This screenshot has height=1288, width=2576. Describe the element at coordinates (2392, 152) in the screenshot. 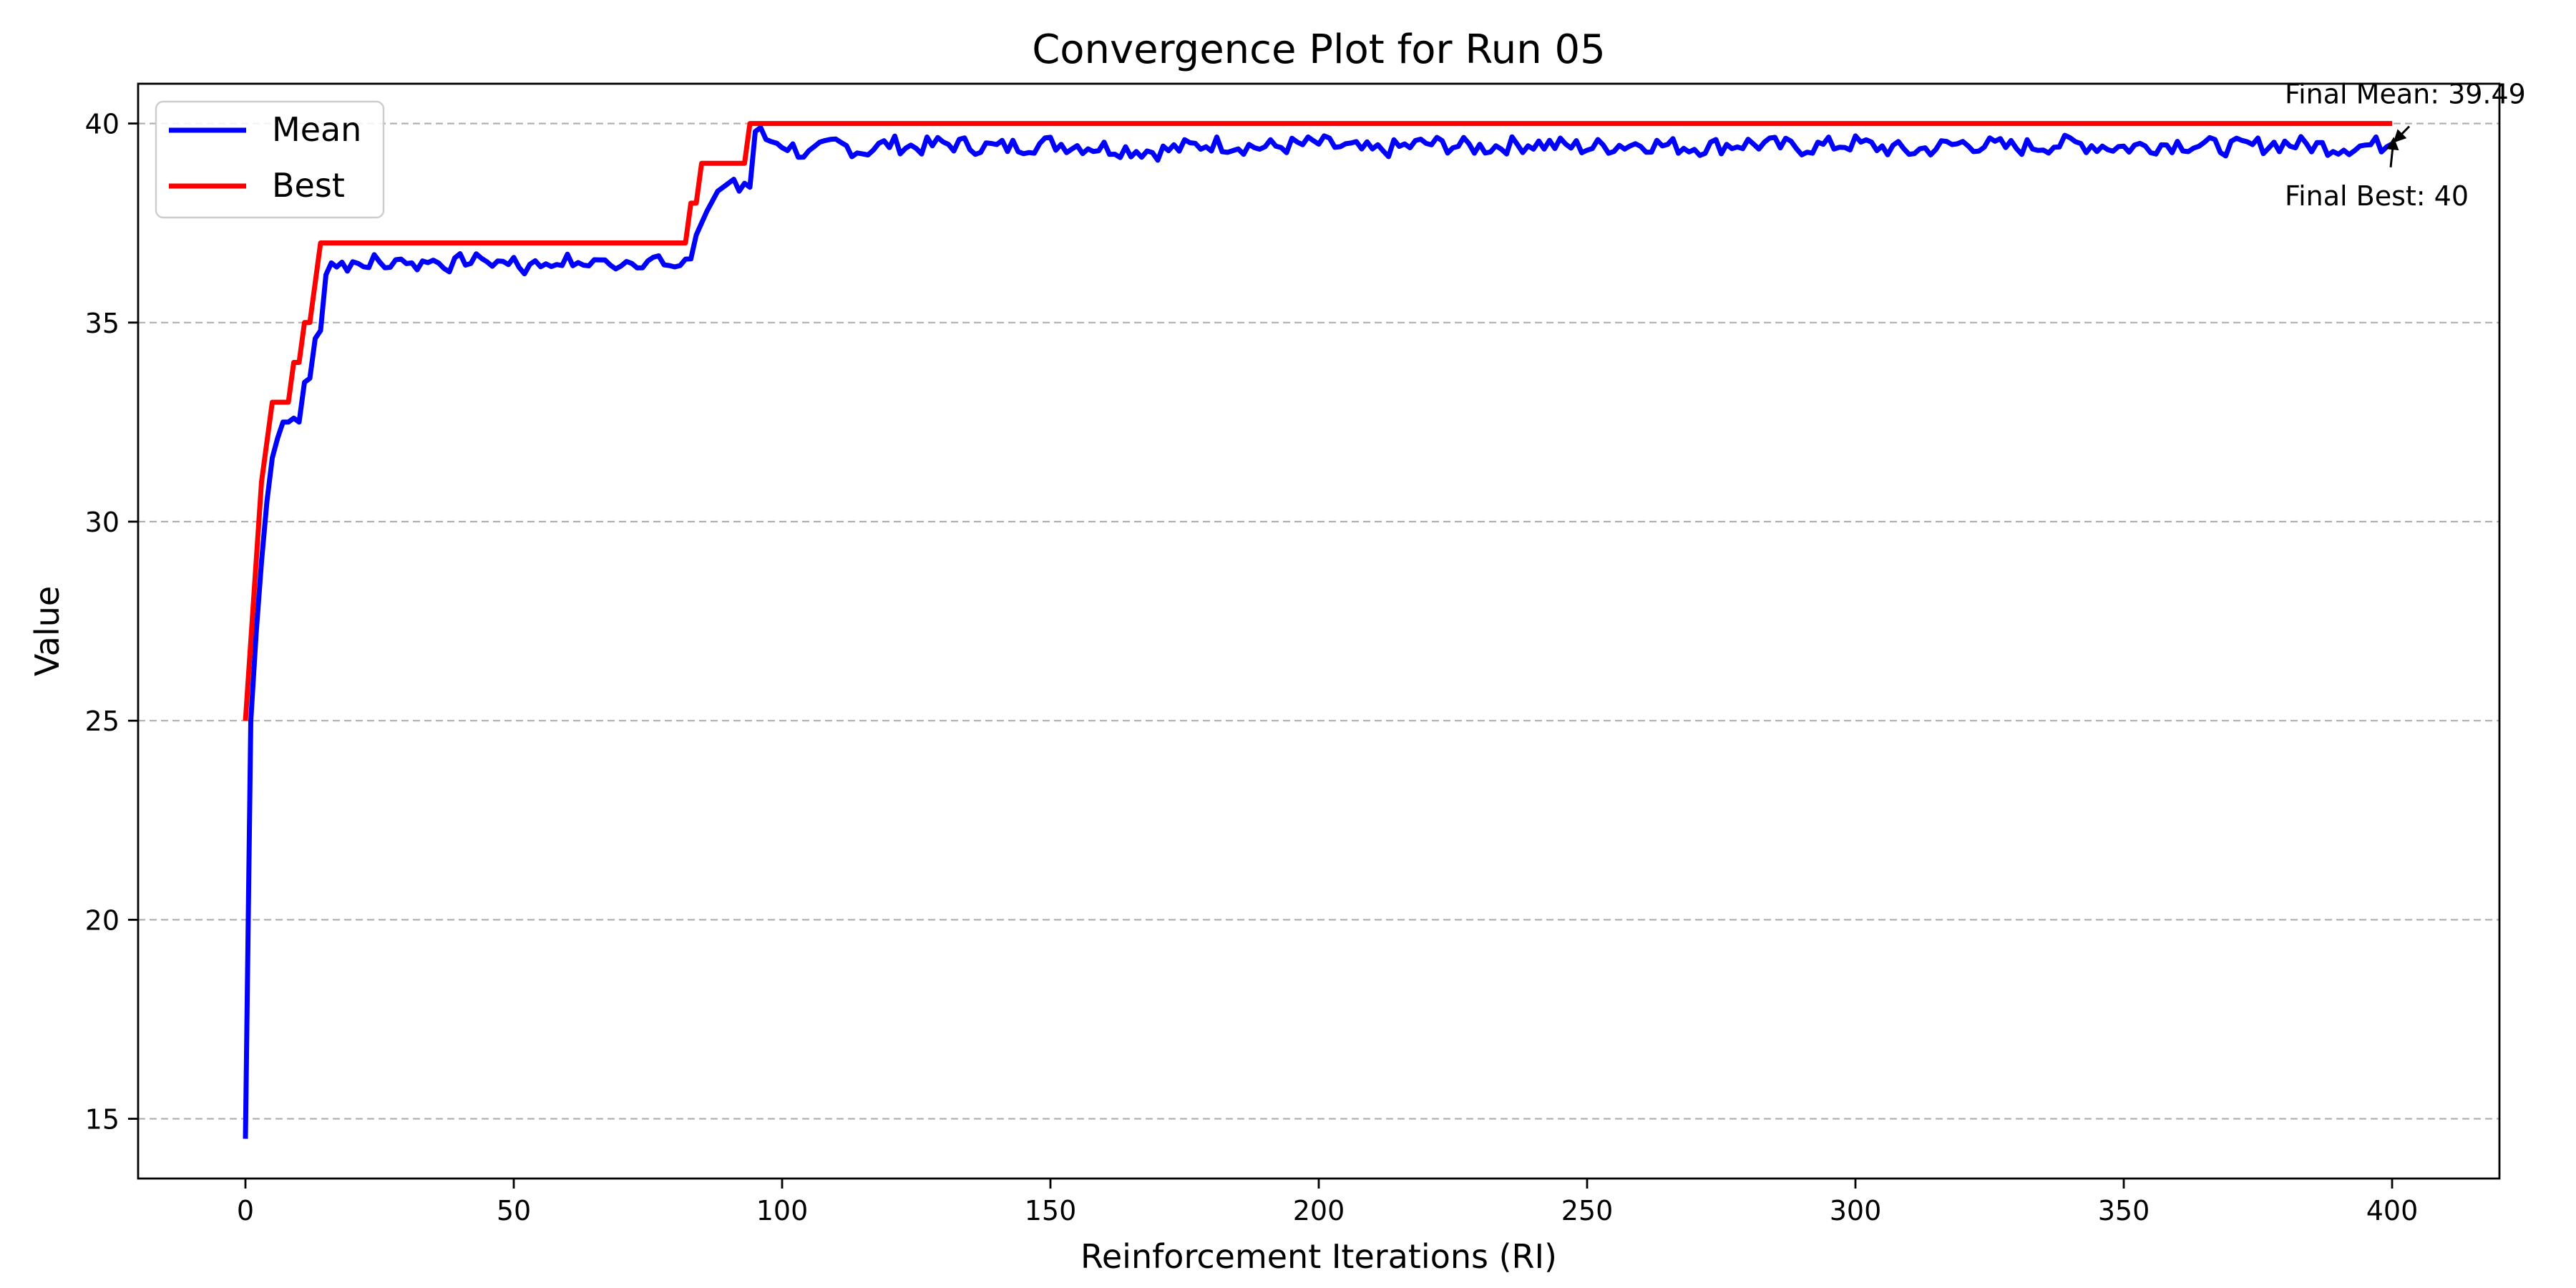

I see `annotation-arrow-best` at that location.